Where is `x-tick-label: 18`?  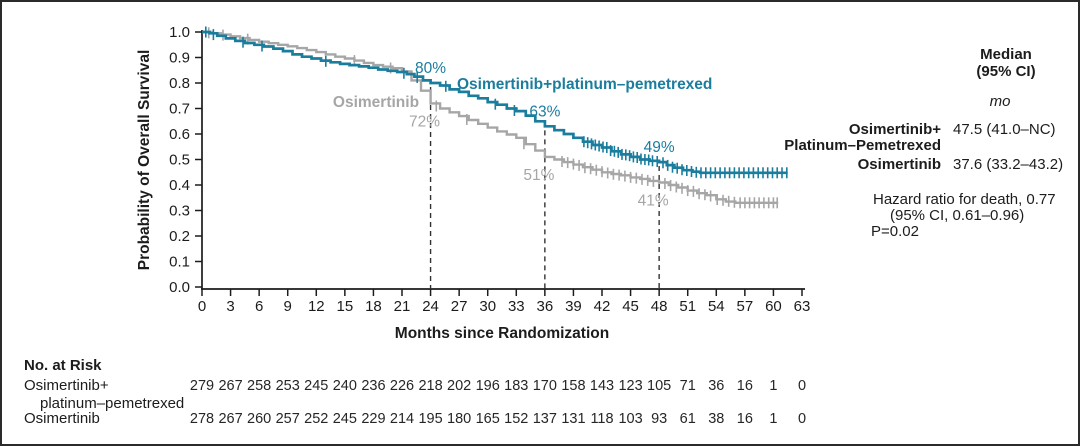
x-tick-label: 18 is located at coordinates (373, 306).